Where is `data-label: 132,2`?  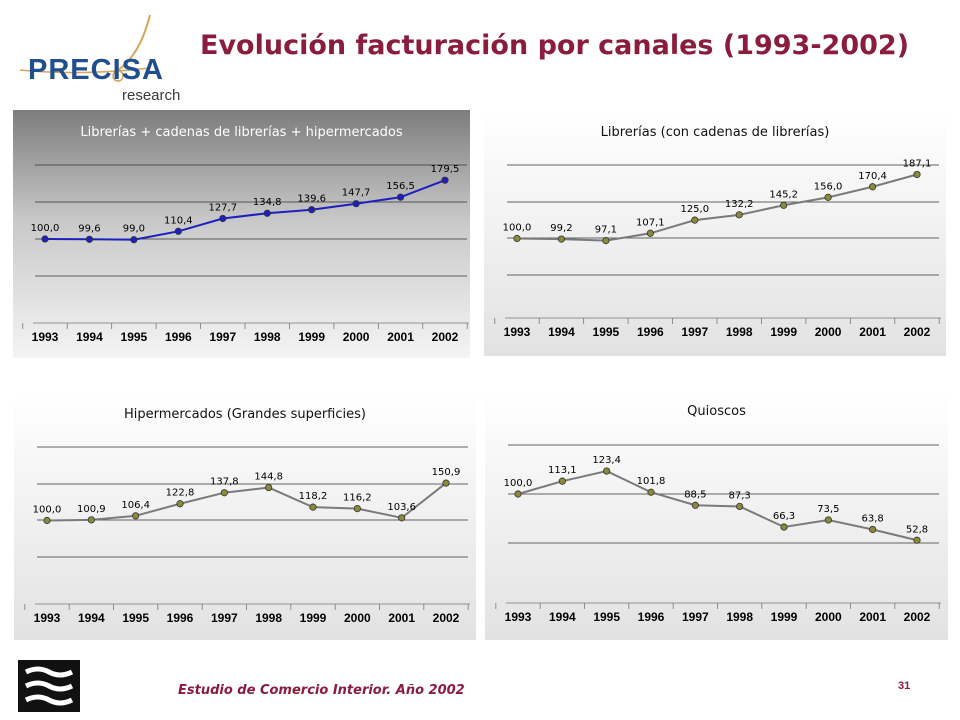 data-label: 132,2 is located at coordinates (739, 204).